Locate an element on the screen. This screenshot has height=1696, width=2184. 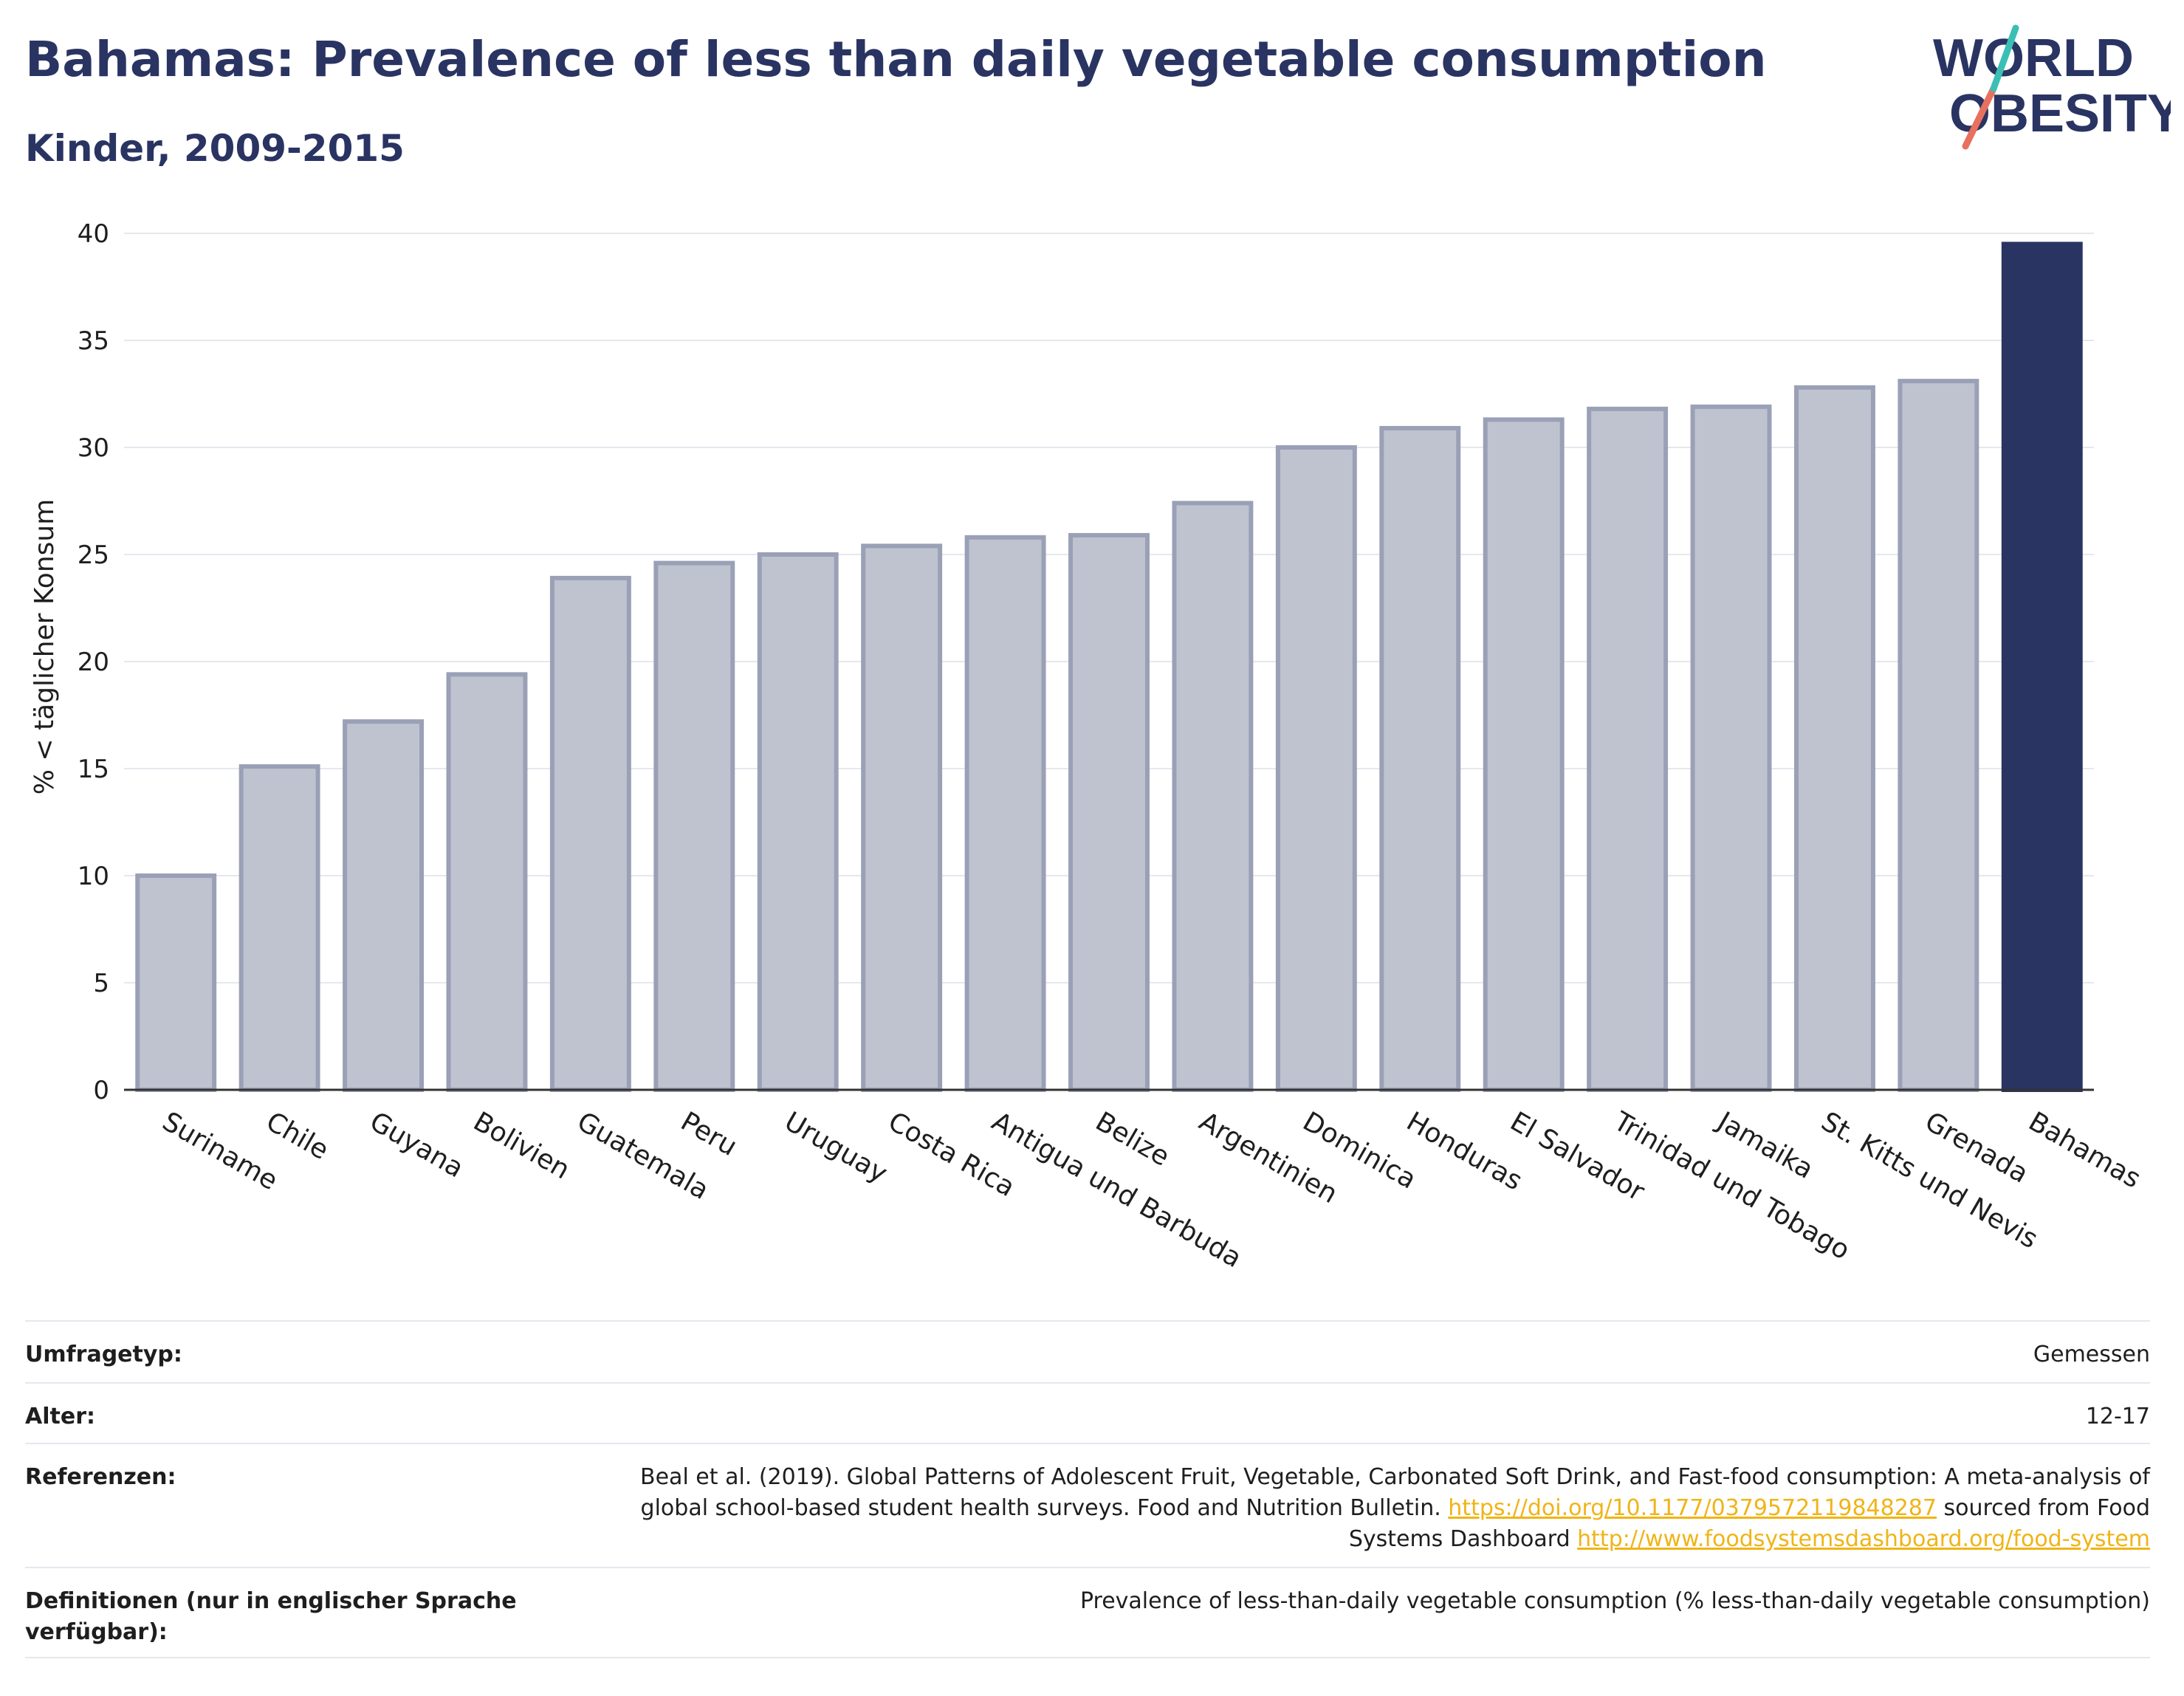
x-tick-label: Belize is located at coordinates (1133, 1139).